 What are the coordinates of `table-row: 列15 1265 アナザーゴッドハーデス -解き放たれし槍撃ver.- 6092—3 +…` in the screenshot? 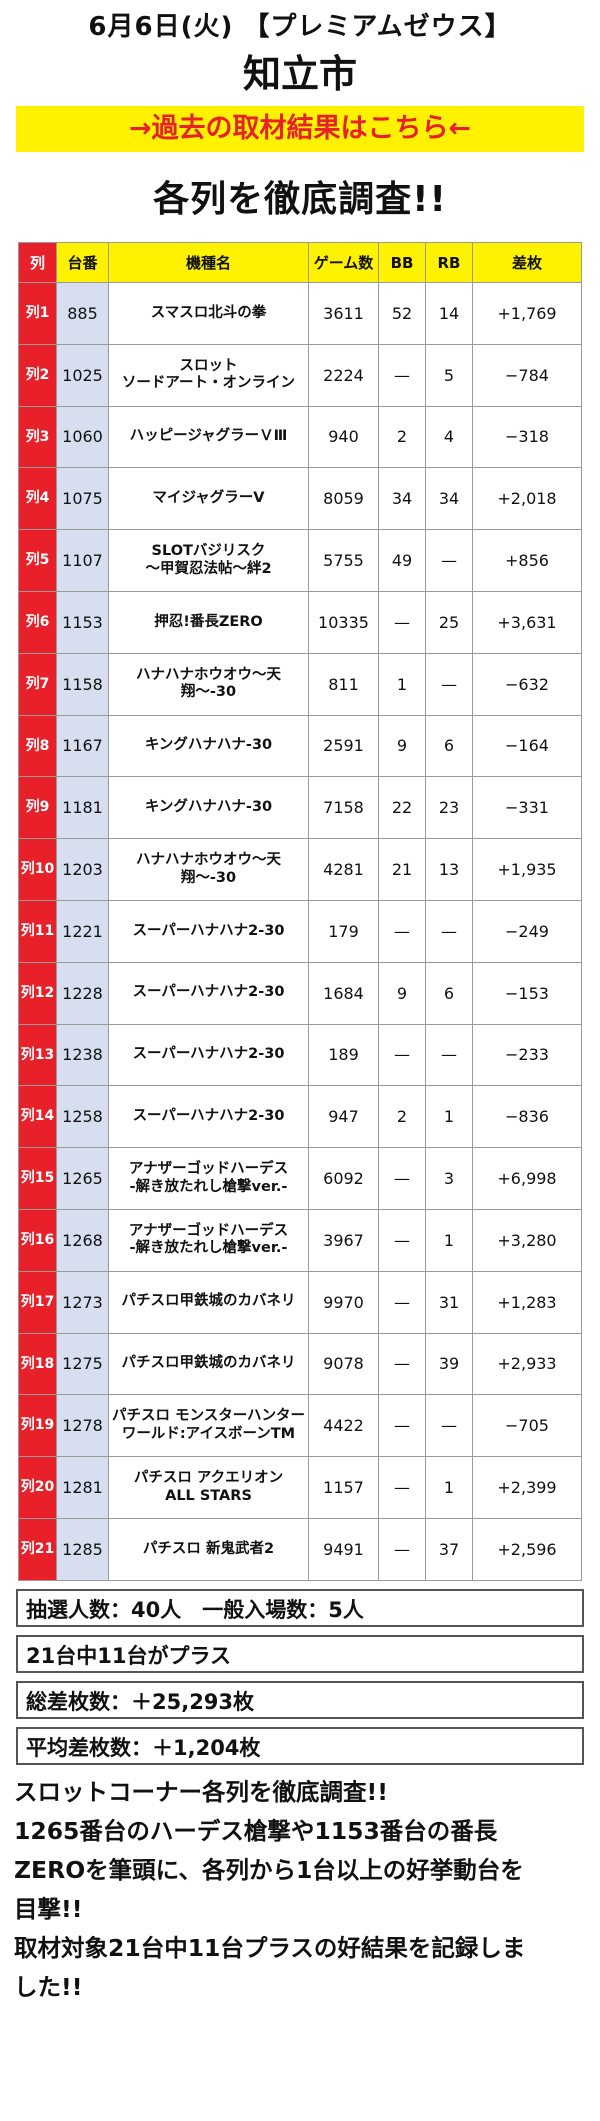 It's located at (300, 1178).